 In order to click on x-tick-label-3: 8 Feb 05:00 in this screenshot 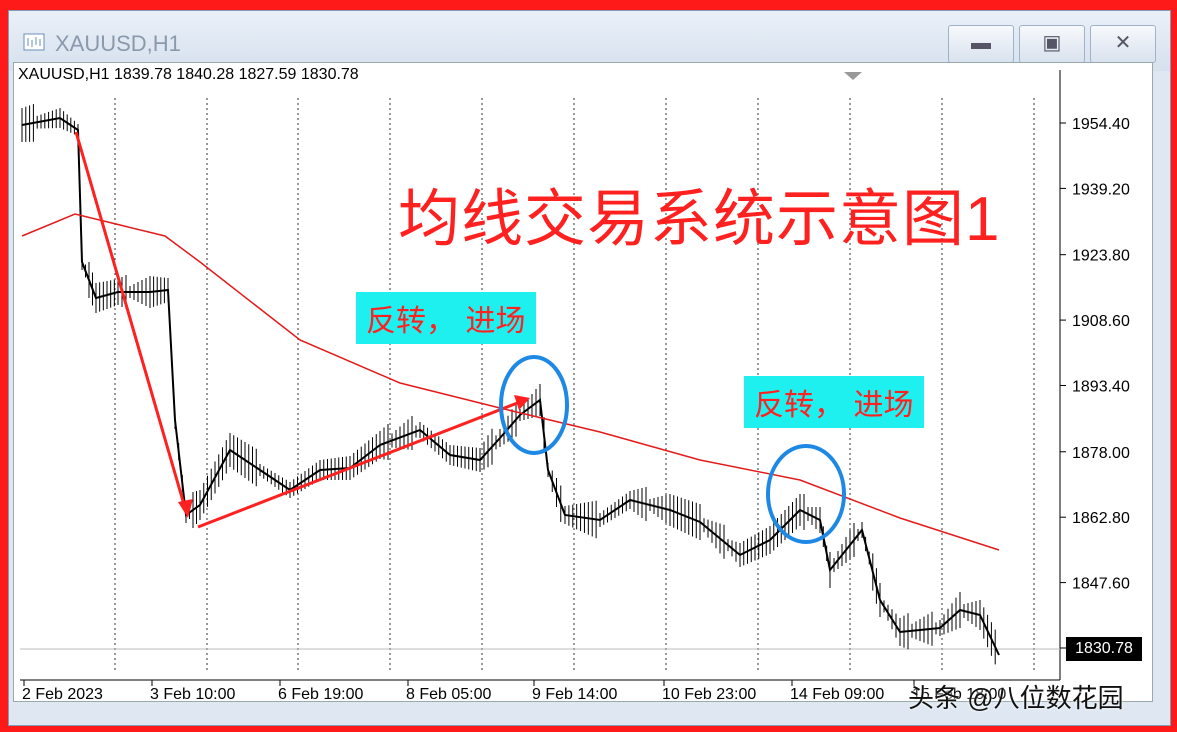, I will do `click(449, 694)`.